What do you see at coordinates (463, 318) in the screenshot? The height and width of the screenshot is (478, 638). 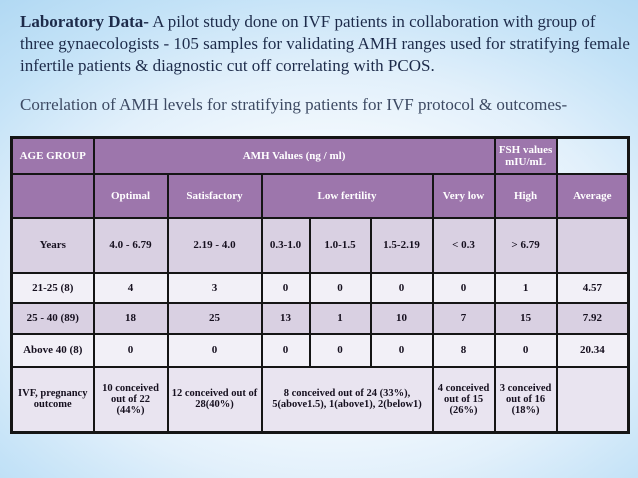 I see `cell-value: 7` at bounding box center [463, 318].